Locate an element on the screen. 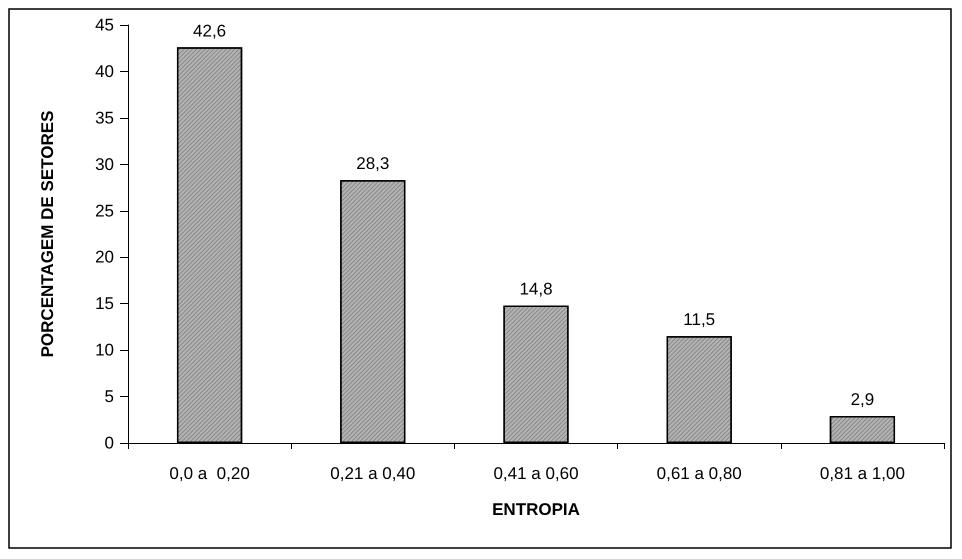 This screenshot has height=559, width=962. y-tick-label: 35 is located at coordinates (104, 118).